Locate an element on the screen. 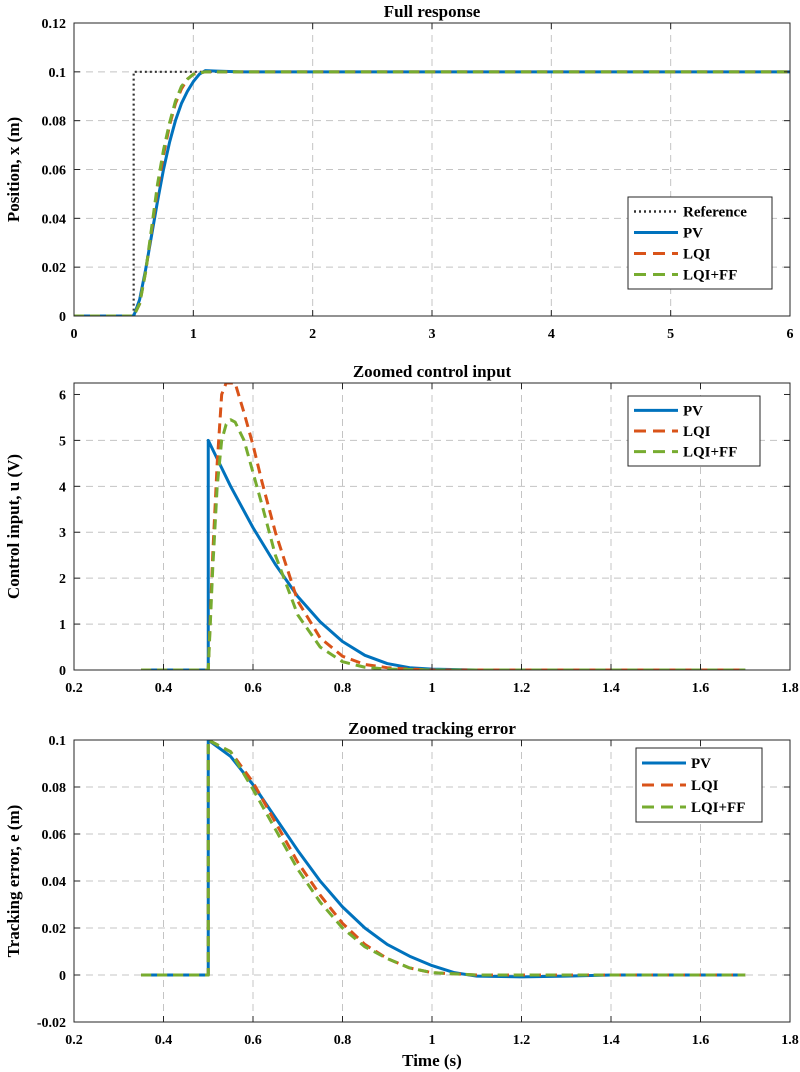 This screenshot has width=800, height=1072. x-tick-label: 4 is located at coordinates (551, 334).